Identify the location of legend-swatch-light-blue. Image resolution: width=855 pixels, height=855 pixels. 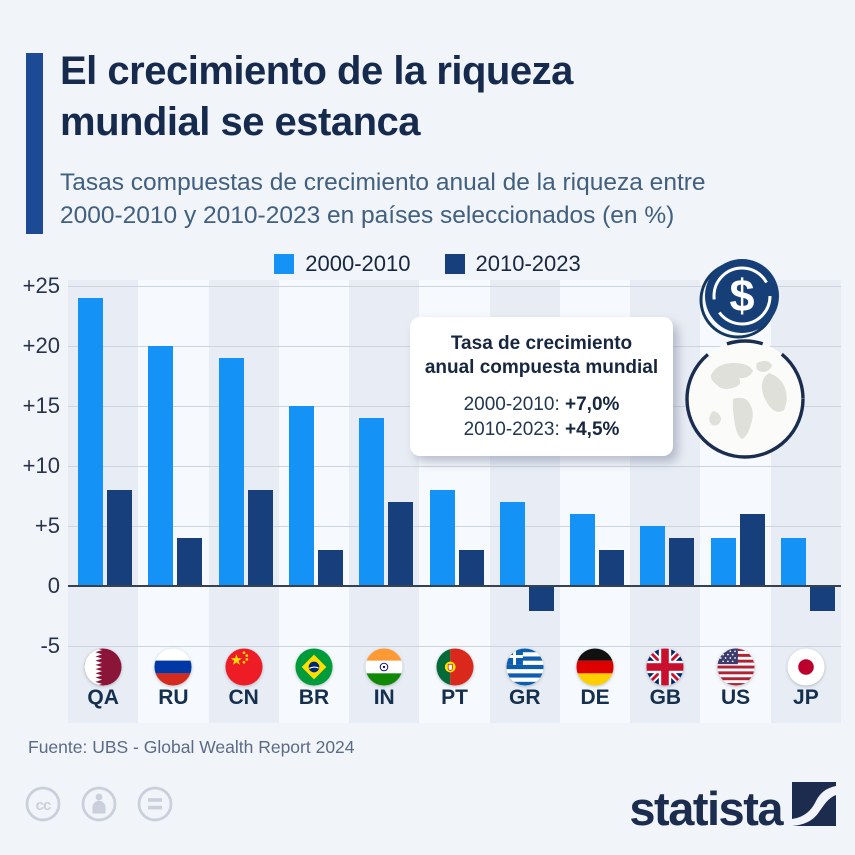
(284, 264).